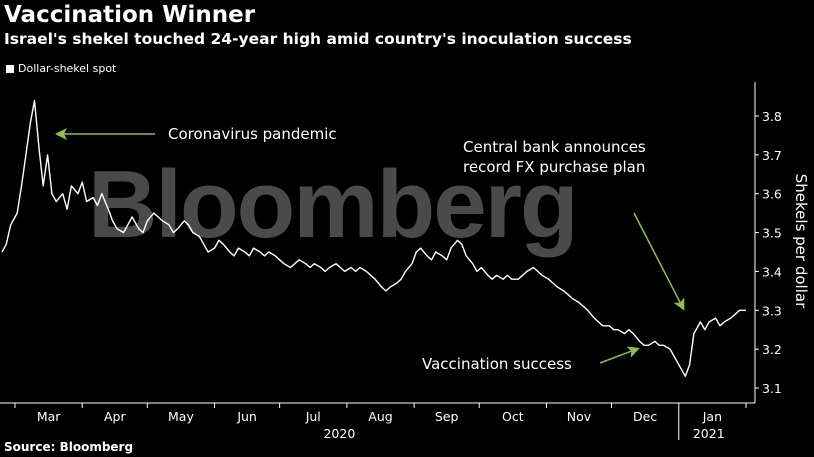  I want to click on y-tick-label: 3.5, so click(772, 233).